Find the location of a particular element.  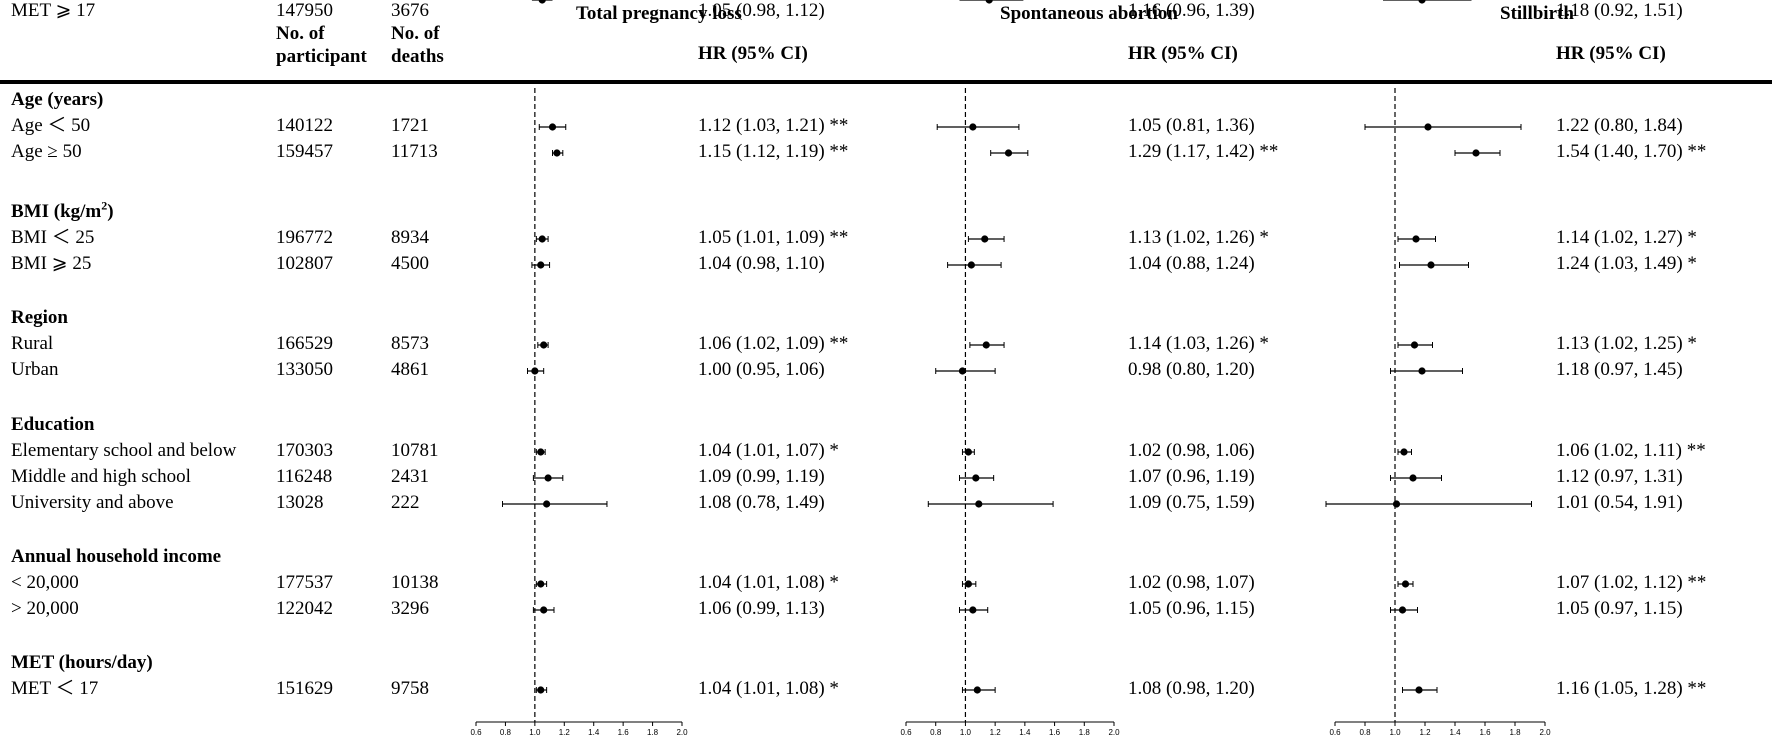

group-heading: Region is located at coordinates (39, 317).